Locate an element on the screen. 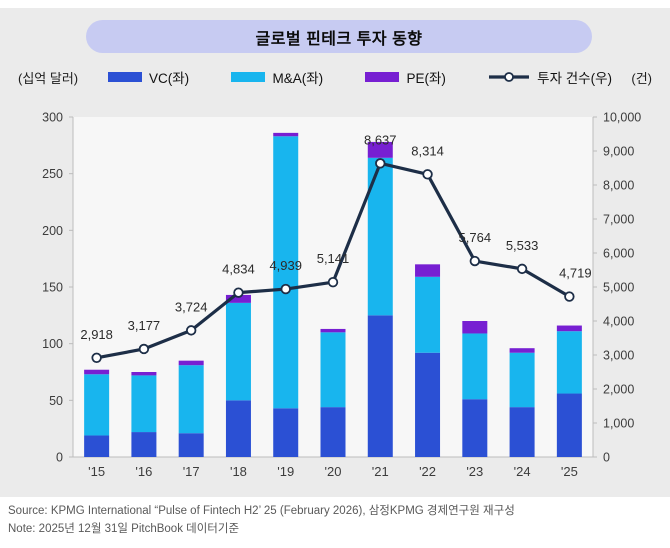  right-axis-tick-label: 5,000 is located at coordinates (618, 288).